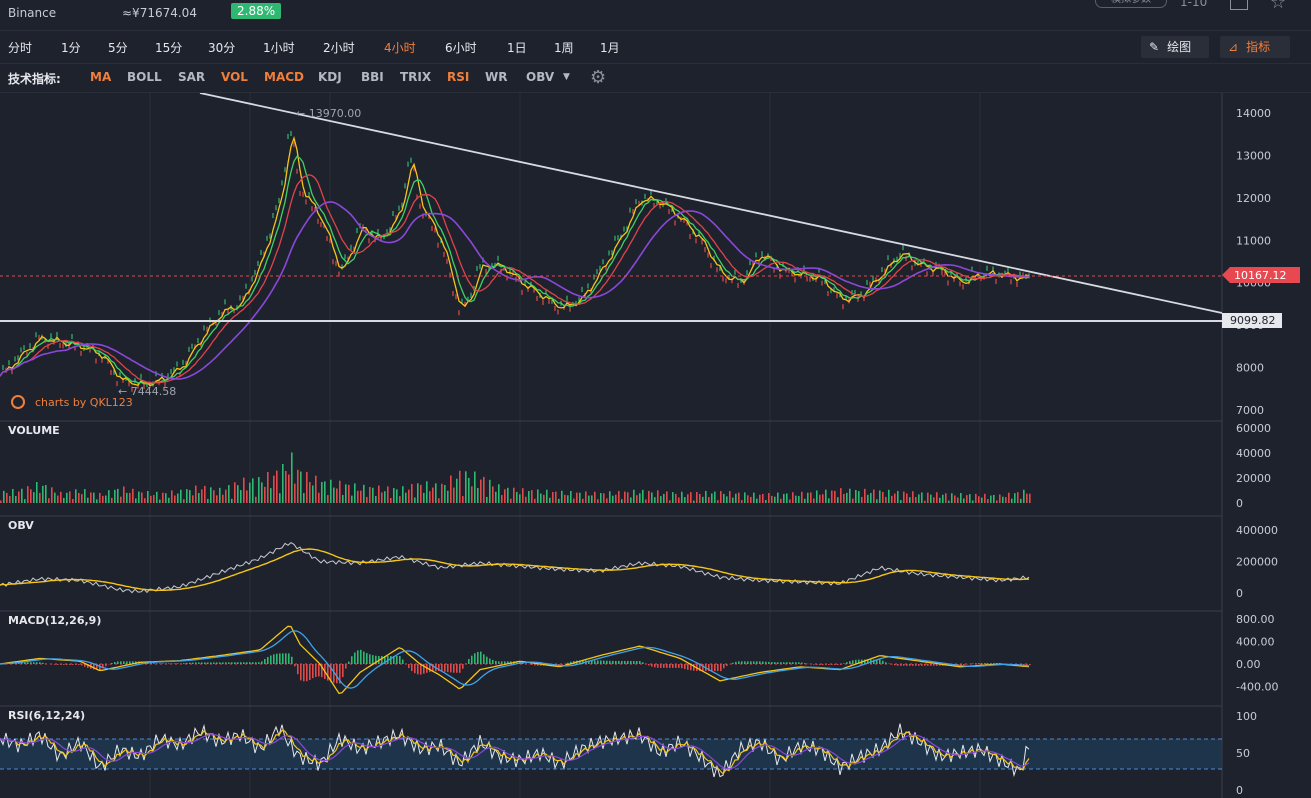 The width and height of the screenshot is (1311, 798). What do you see at coordinates (598, 77) in the screenshot?
I see `gear-icon: ⚙` at bounding box center [598, 77].